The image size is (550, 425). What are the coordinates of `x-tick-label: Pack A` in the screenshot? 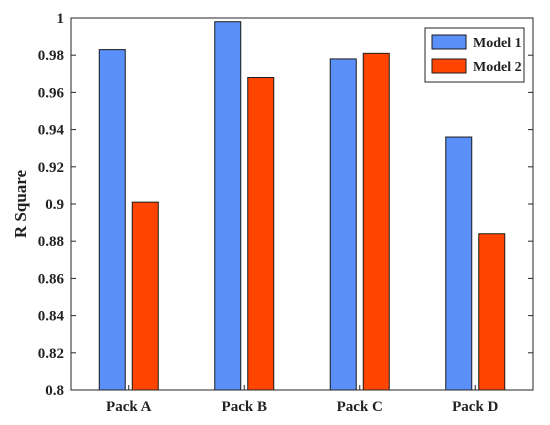 It's located at (129, 407).